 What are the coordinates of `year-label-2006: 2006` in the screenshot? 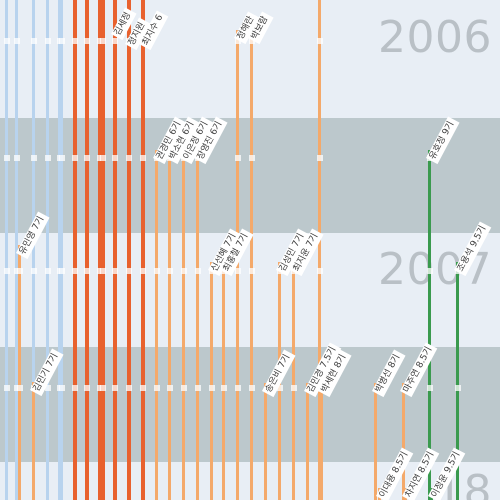 It's located at (435, 38).